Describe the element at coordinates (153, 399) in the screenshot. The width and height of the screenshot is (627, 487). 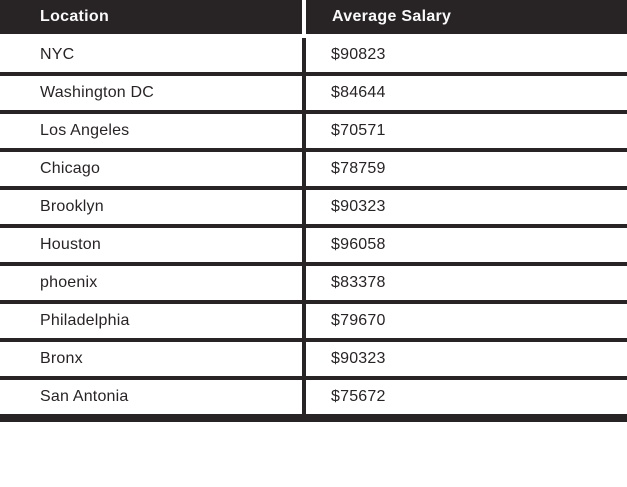
I see `location-cell: San Antonia` at that location.